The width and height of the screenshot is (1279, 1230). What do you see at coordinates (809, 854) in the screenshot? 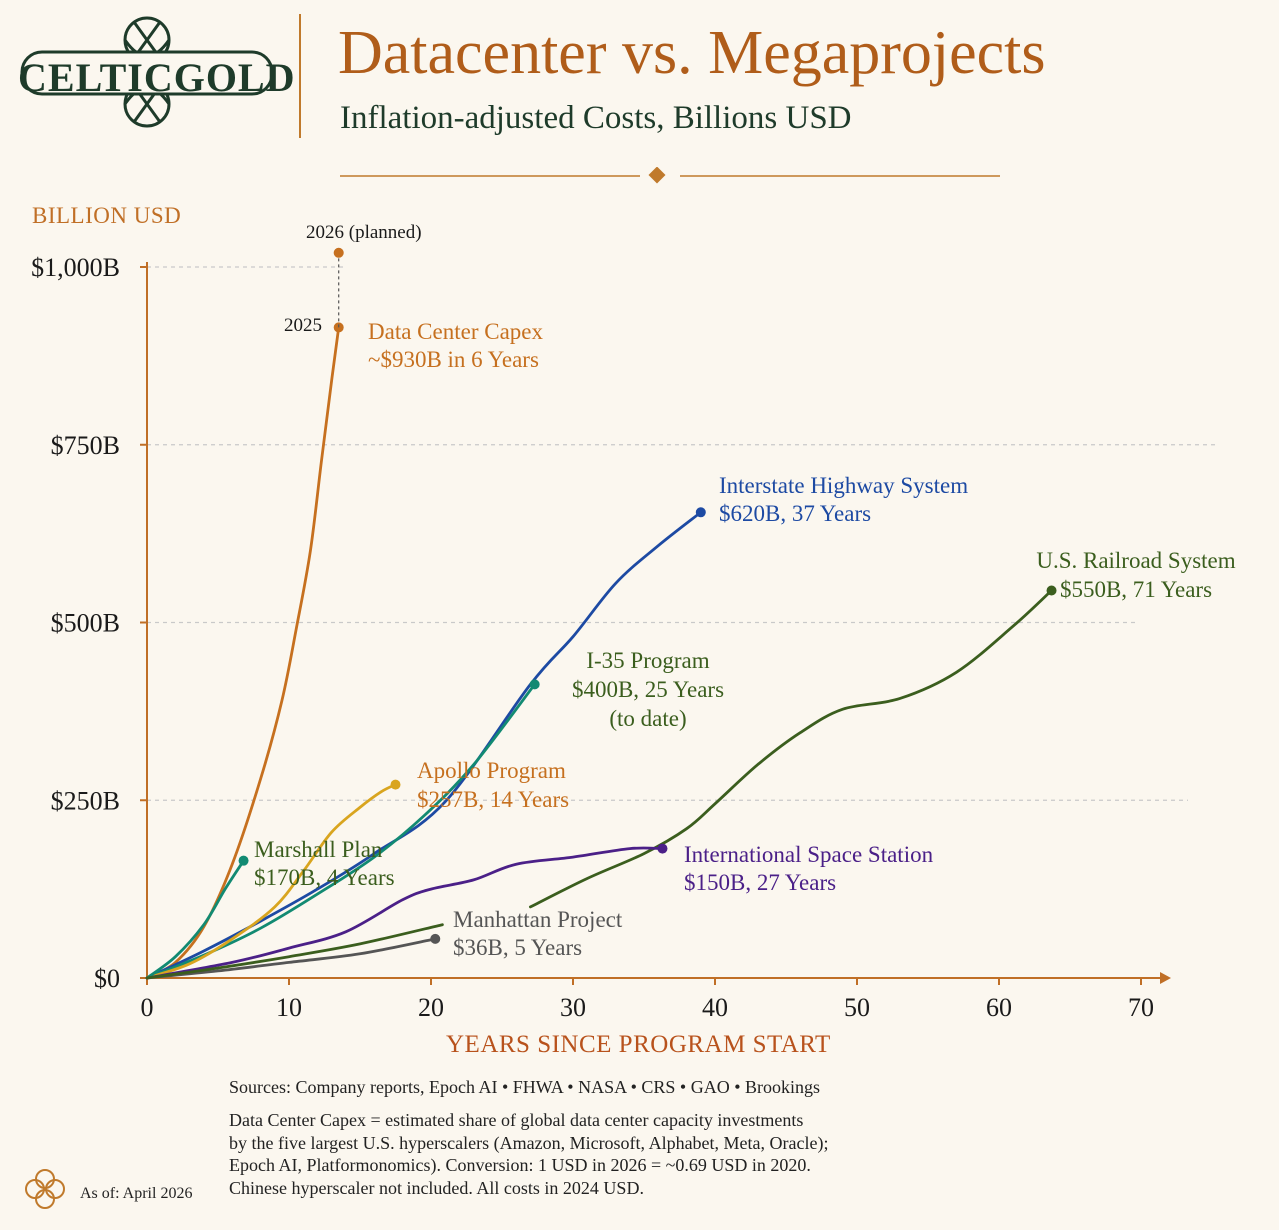
I see `series-label: International Space Station` at bounding box center [809, 854].